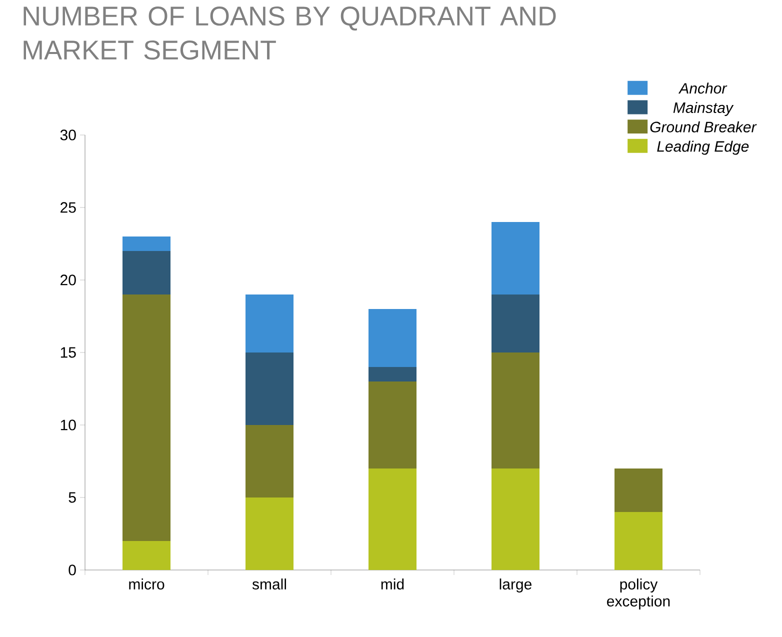 The width and height of the screenshot is (782, 637). I want to click on x-tick-label: large, so click(516, 585).